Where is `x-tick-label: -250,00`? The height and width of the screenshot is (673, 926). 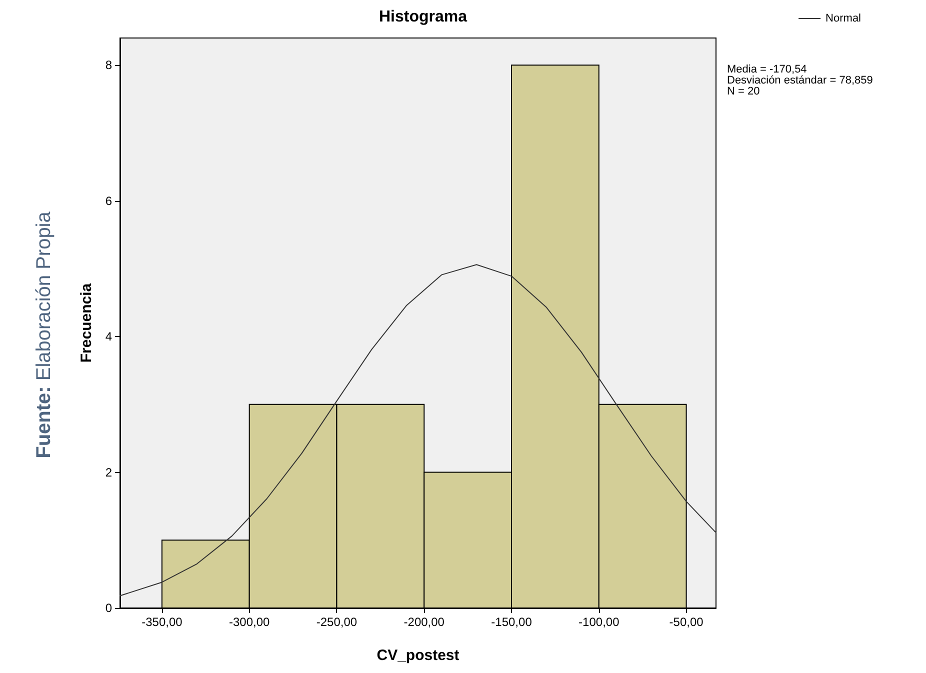
x-tick-label: -250,00 is located at coordinates (337, 622).